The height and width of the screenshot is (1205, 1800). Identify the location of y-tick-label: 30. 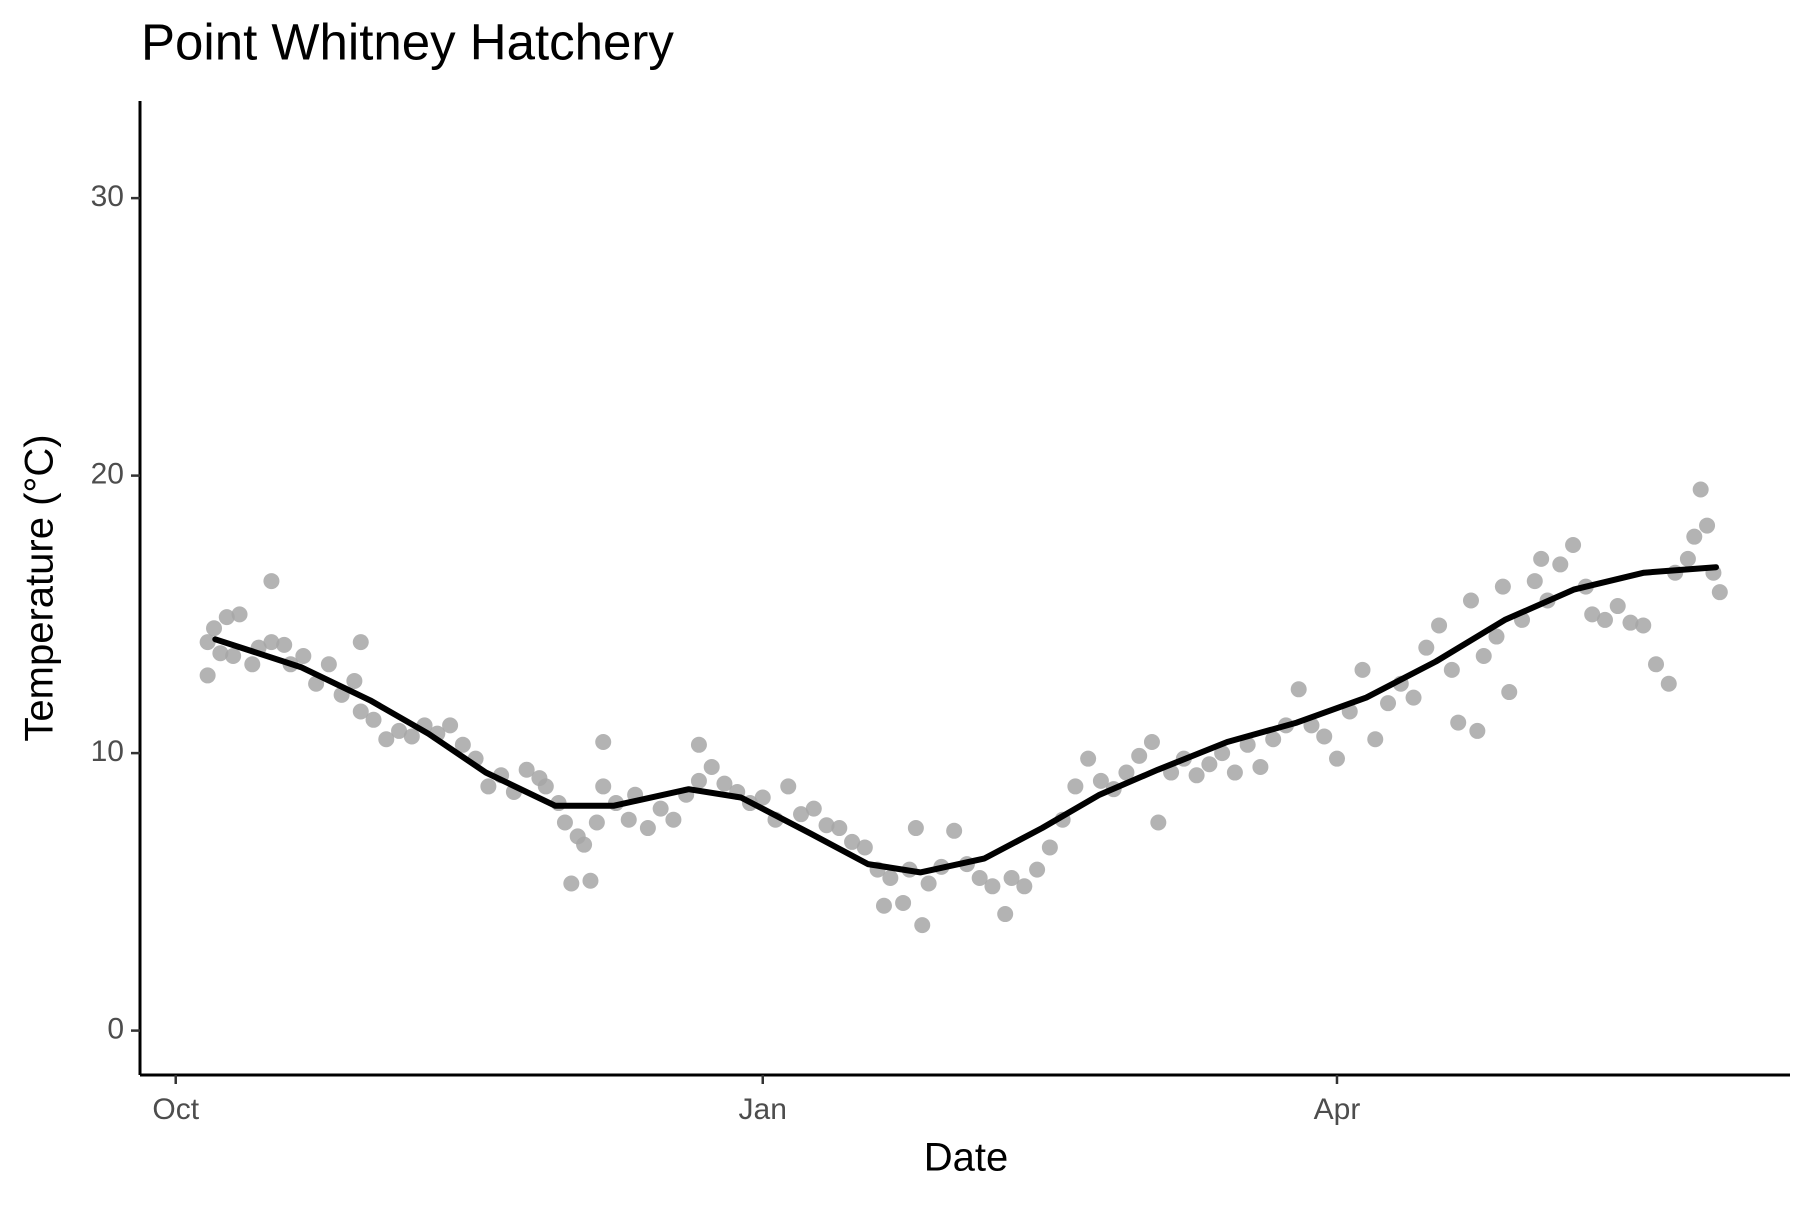
(107, 196).